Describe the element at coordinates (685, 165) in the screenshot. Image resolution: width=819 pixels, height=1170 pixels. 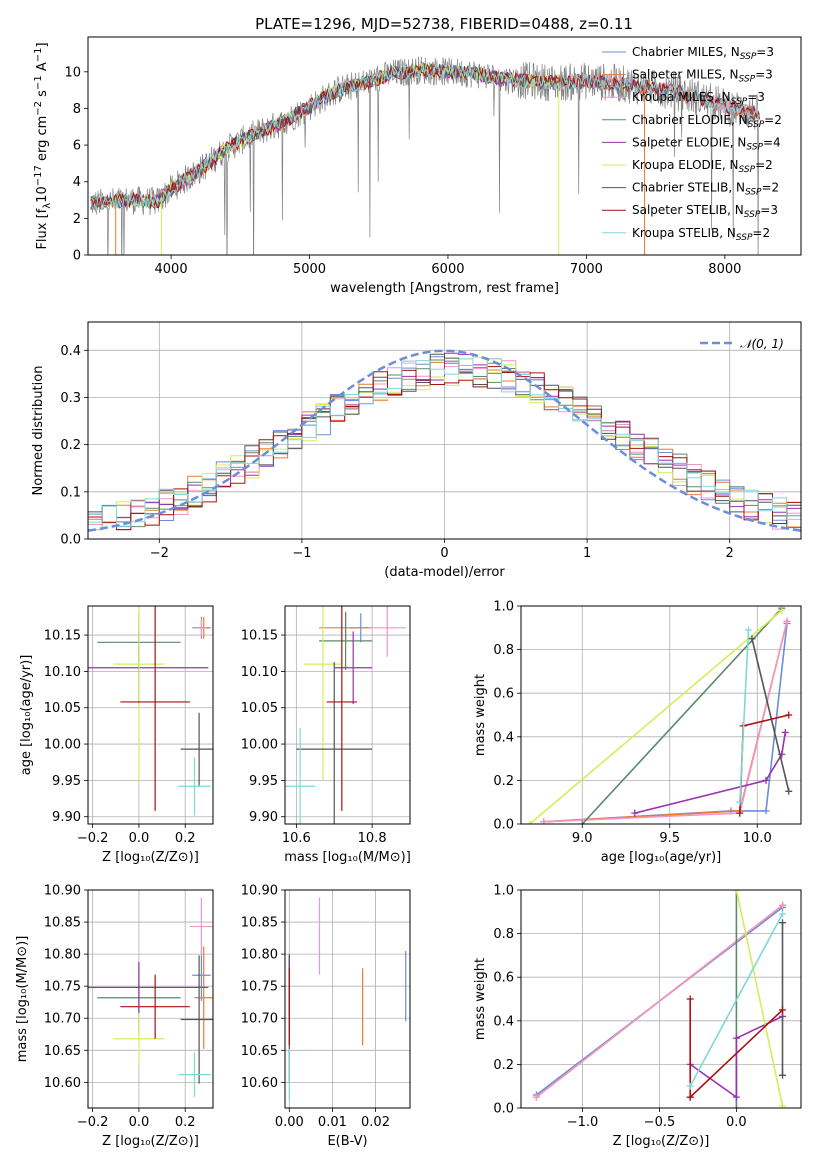
I see `legend-label-main: Kroupa ELODIE, N` at that location.